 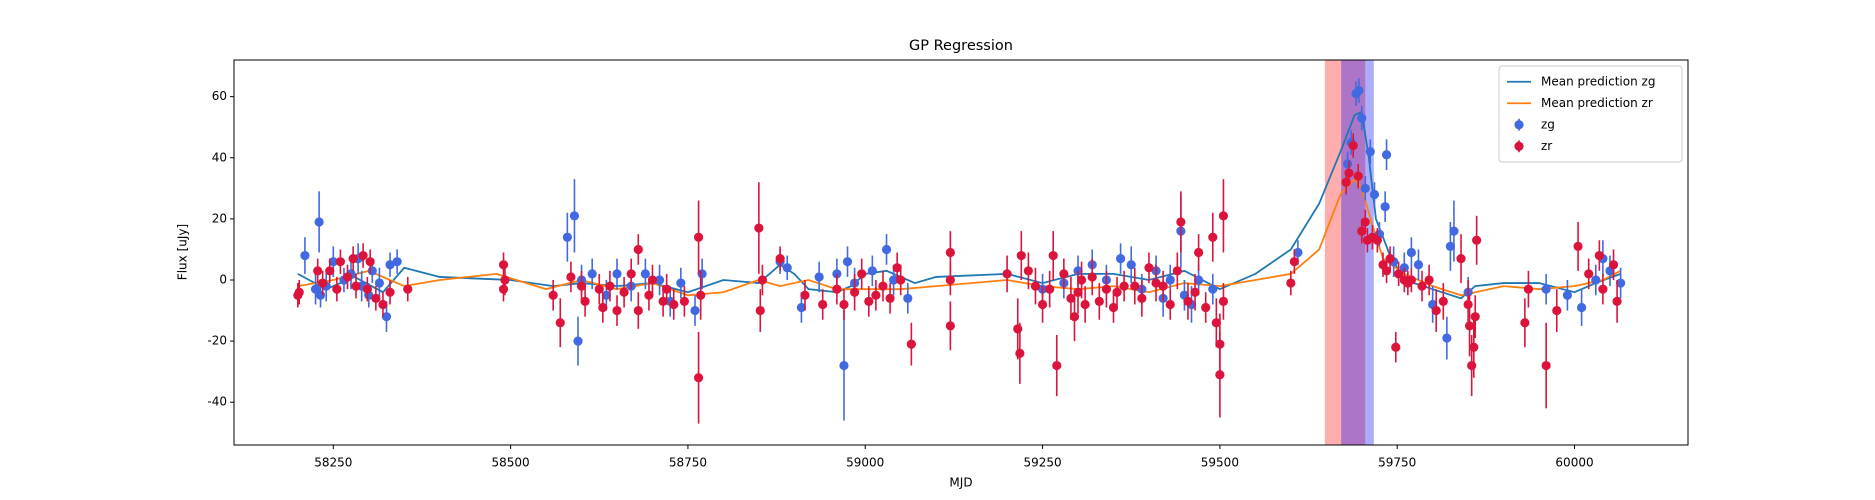 What do you see at coordinates (511, 463) in the screenshot?
I see `x-tick-label: 58500` at bounding box center [511, 463].